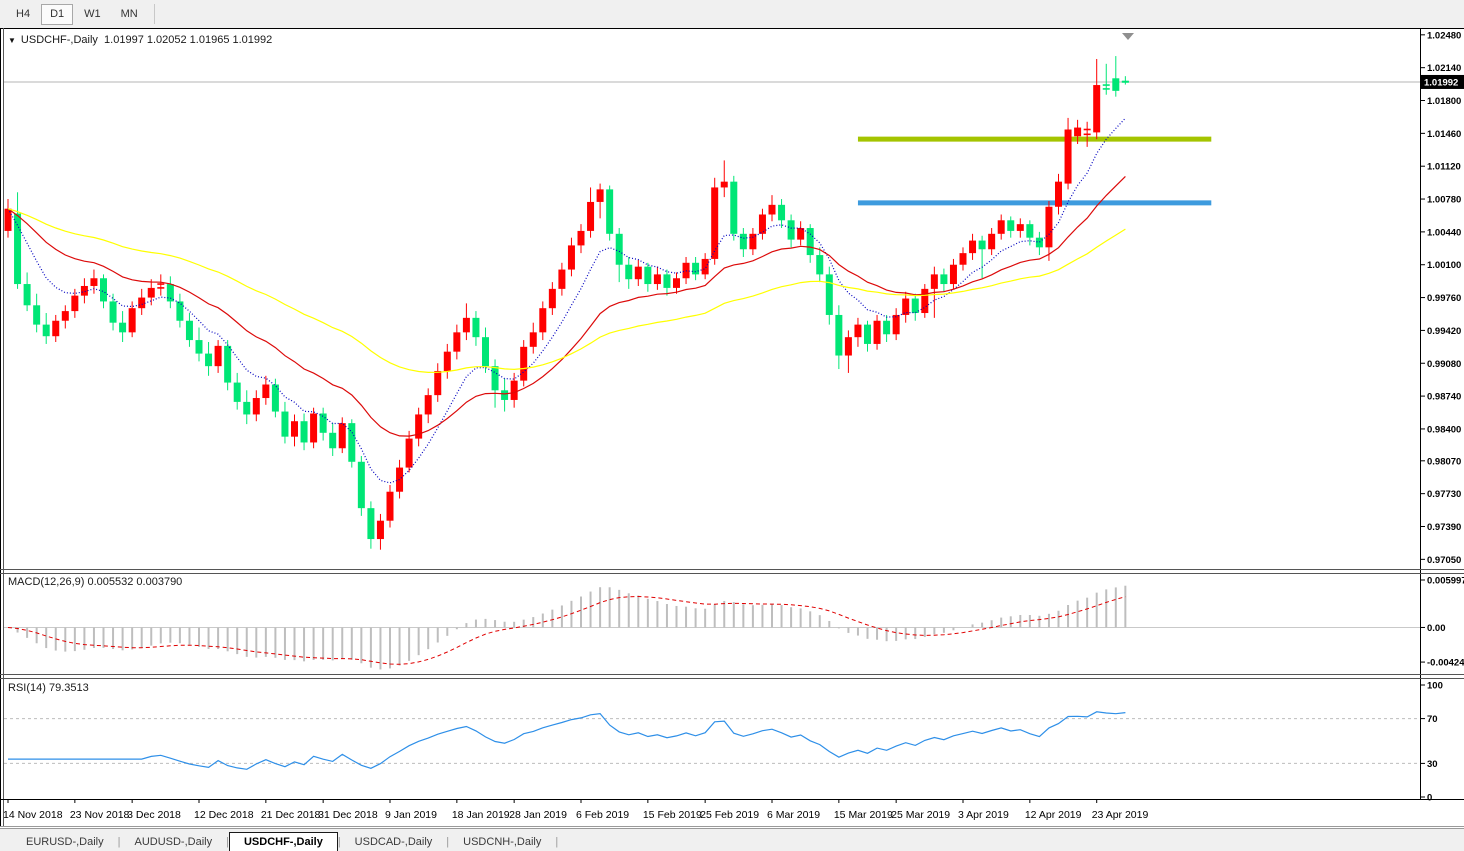 This screenshot has width=1464, height=851. Describe the element at coordinates (283, 841) in the screenshot. I see `tab-usdchf-daily: USDCHF-,Daily` at that location.